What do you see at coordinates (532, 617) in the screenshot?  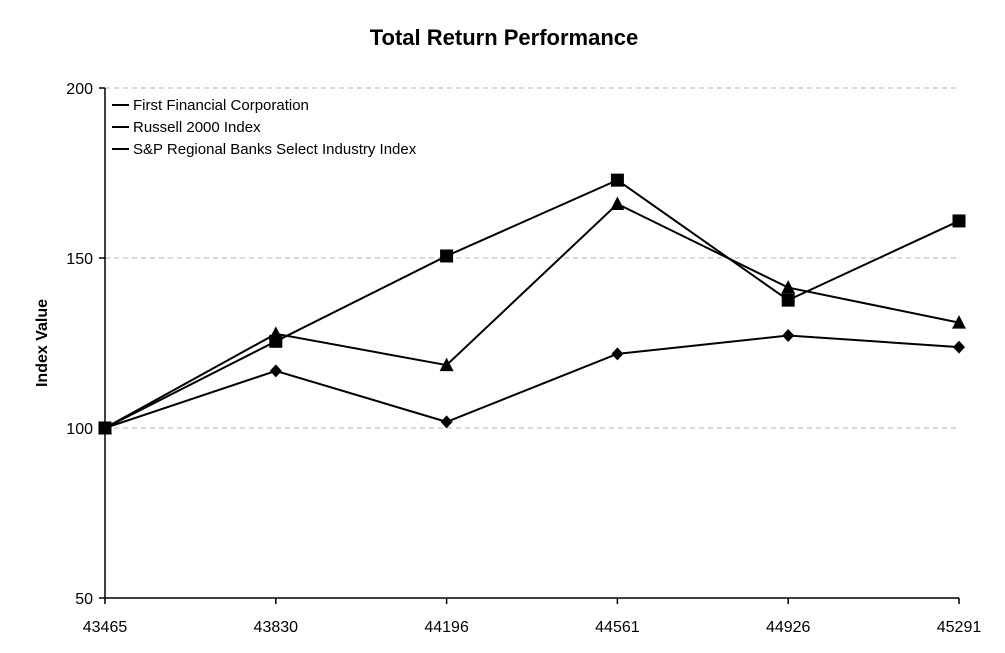 I see `x-ticks: 43465 43830 44196 44561 44926 45291` at bounding box center [532, 617].